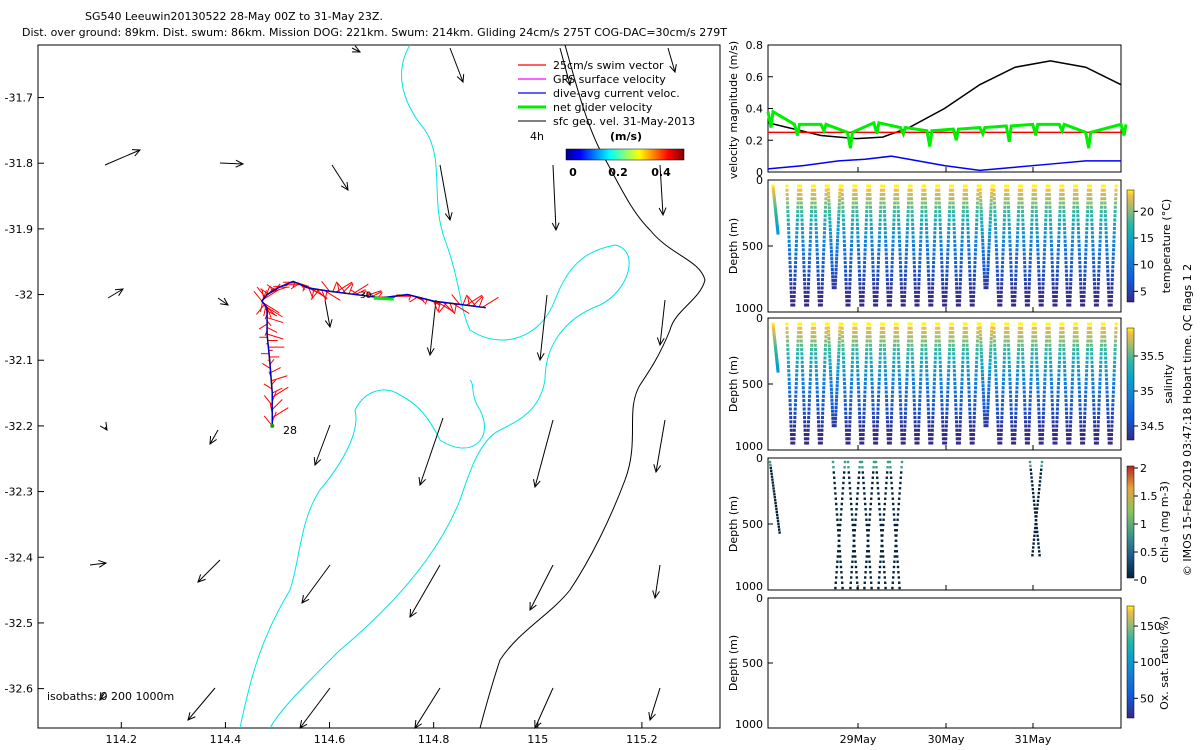 The height and width of the screenshot is (750, 1200). What do you see at coordinates (465, 300) in the screenshot?
I see `swim-vector` at bounding box center [465, 300].